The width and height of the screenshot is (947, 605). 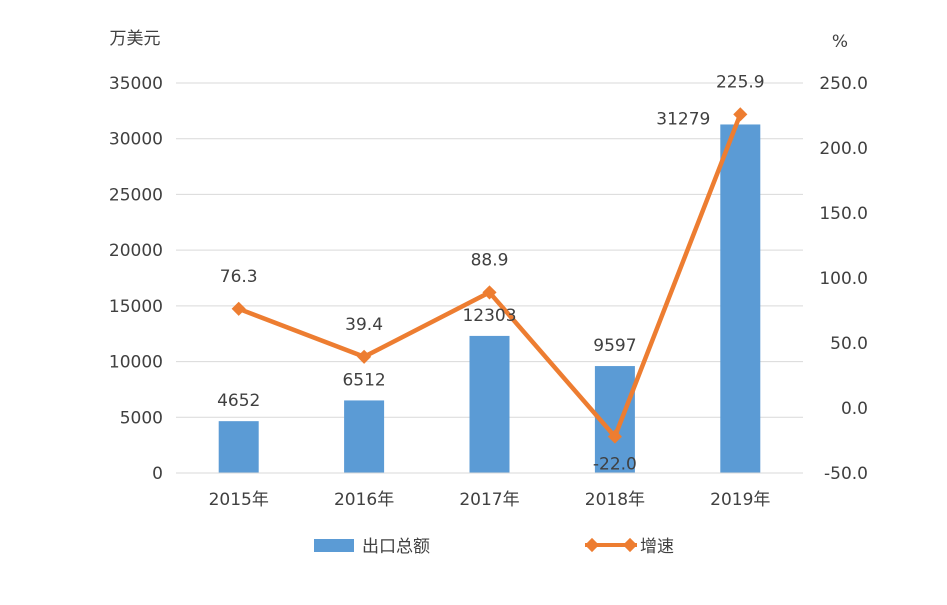 I want to click on legend-line-marker-right, so click(x=630, y=545).